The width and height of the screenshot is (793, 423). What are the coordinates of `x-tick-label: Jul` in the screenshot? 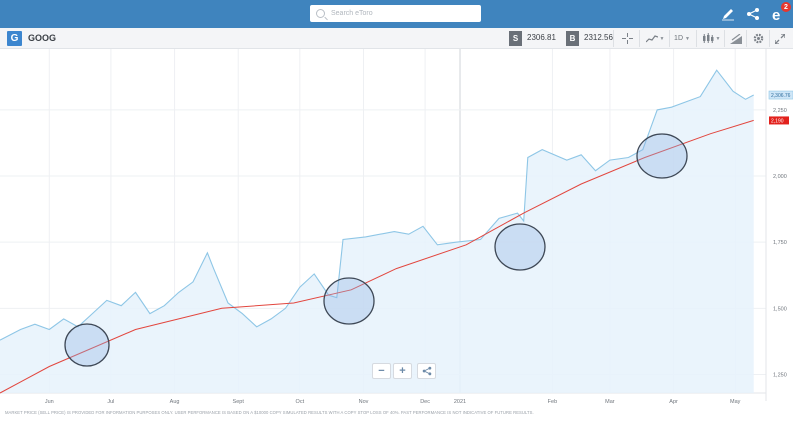 It's located at (110, 402).